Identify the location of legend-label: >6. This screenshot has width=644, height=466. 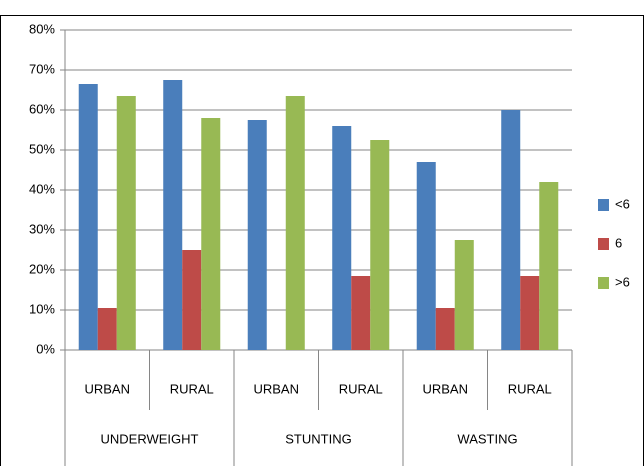
(622, 281).